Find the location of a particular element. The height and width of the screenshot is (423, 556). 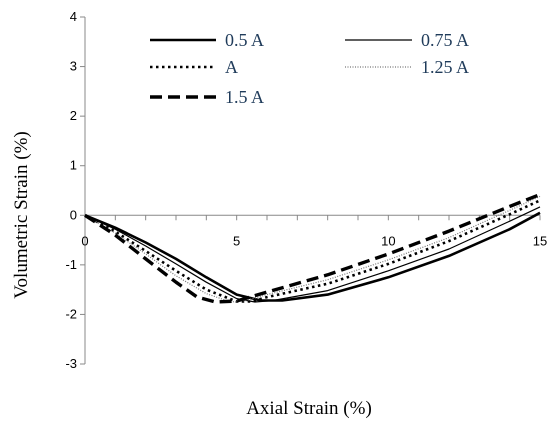

y-tick-label: 3 is located at coordinates (73, 66).